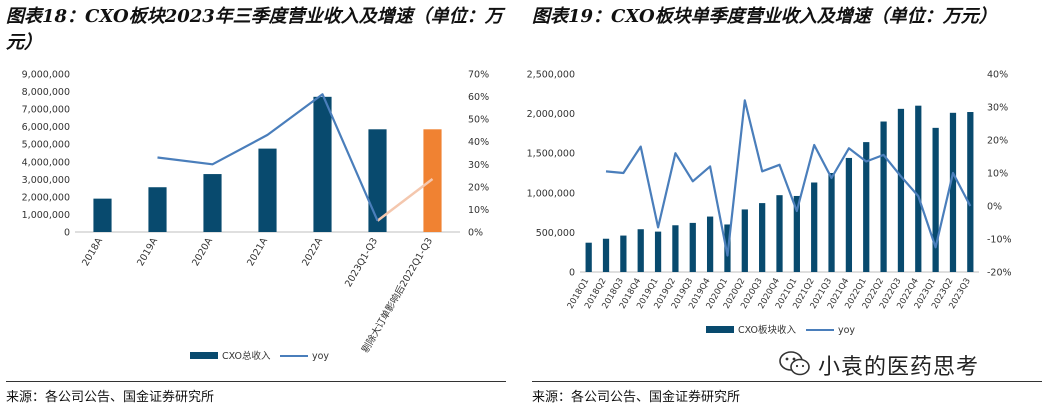  What do you see at coordinates (46, 110) in the screenshot?
I see `c18-y-tick: 7,000,000` at bounding box center [46, 110].